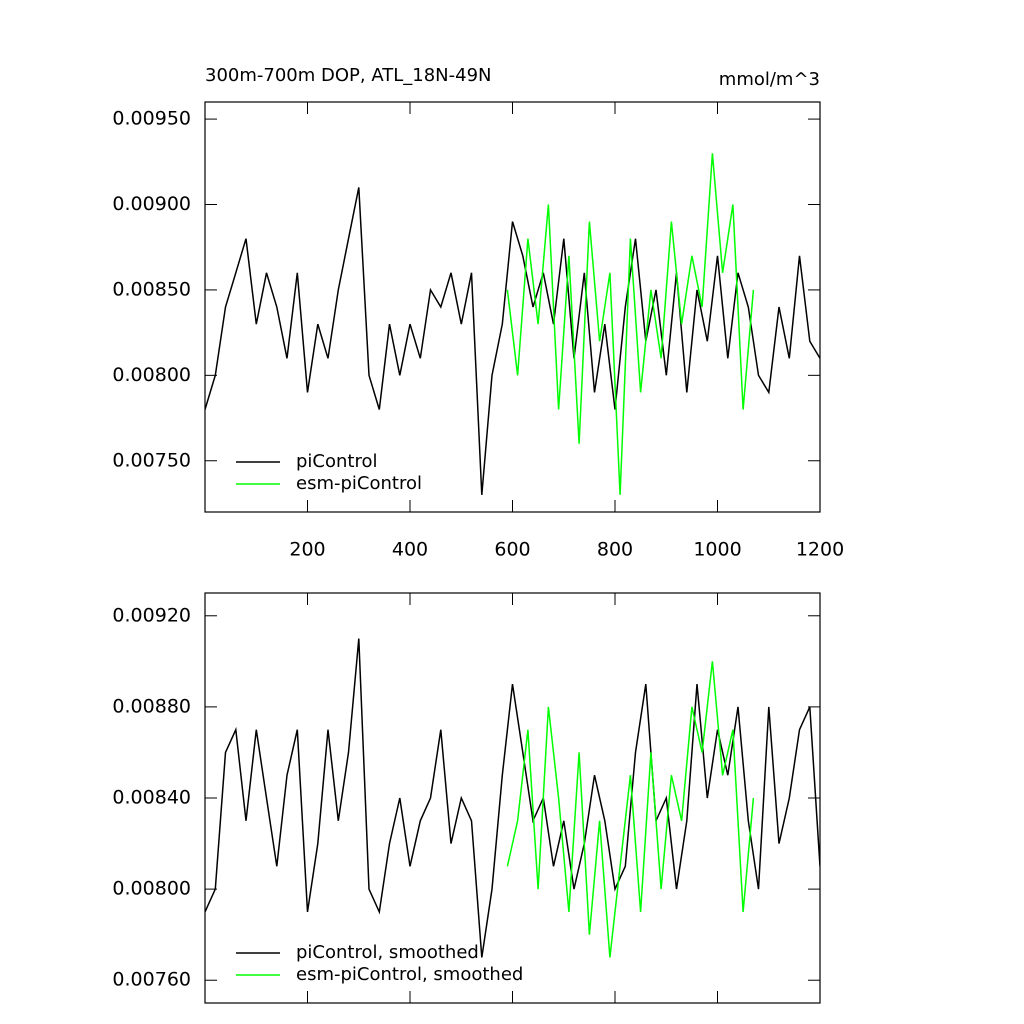 This screenshot has width=1024, height=1024. I want to click on legend-label: piControl, so click(337, 461).